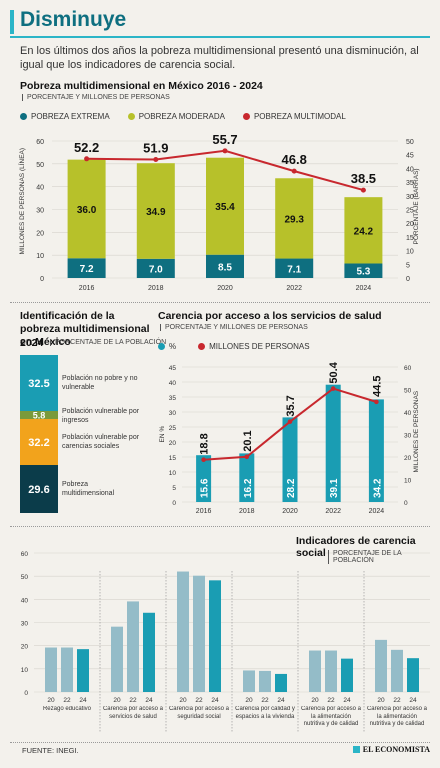 Image resolution: width=440 pixels, height=768 pixels. What do you see at coordinates (25, 577) in the screenshot?
I see `chart4-ytick: 50` at bounding box center [25, 577].